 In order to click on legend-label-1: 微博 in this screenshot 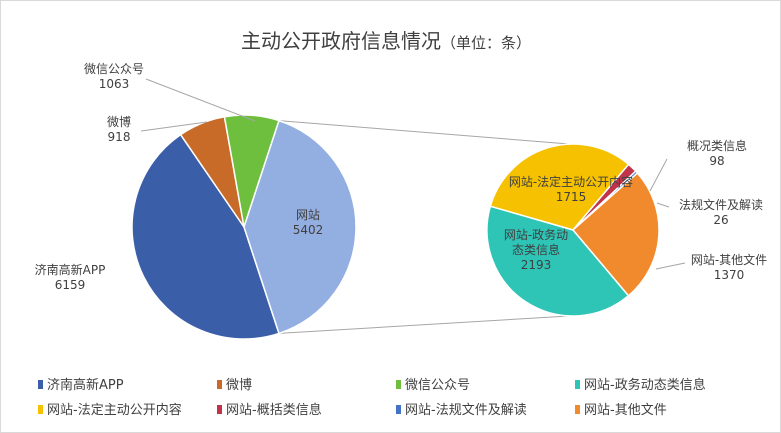, I will do `click(239, 385)`.